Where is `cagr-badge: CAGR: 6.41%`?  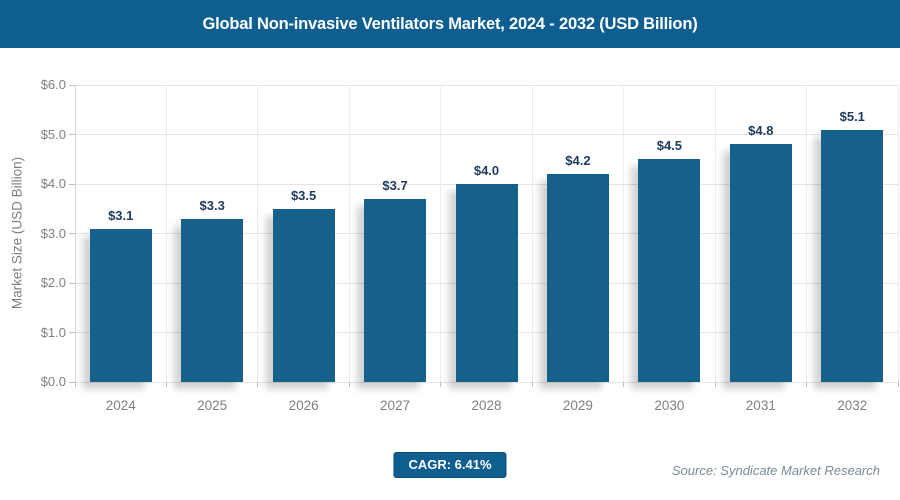
cagr-badge: CAGR: 6.41% is located at coordinates (450, 465).